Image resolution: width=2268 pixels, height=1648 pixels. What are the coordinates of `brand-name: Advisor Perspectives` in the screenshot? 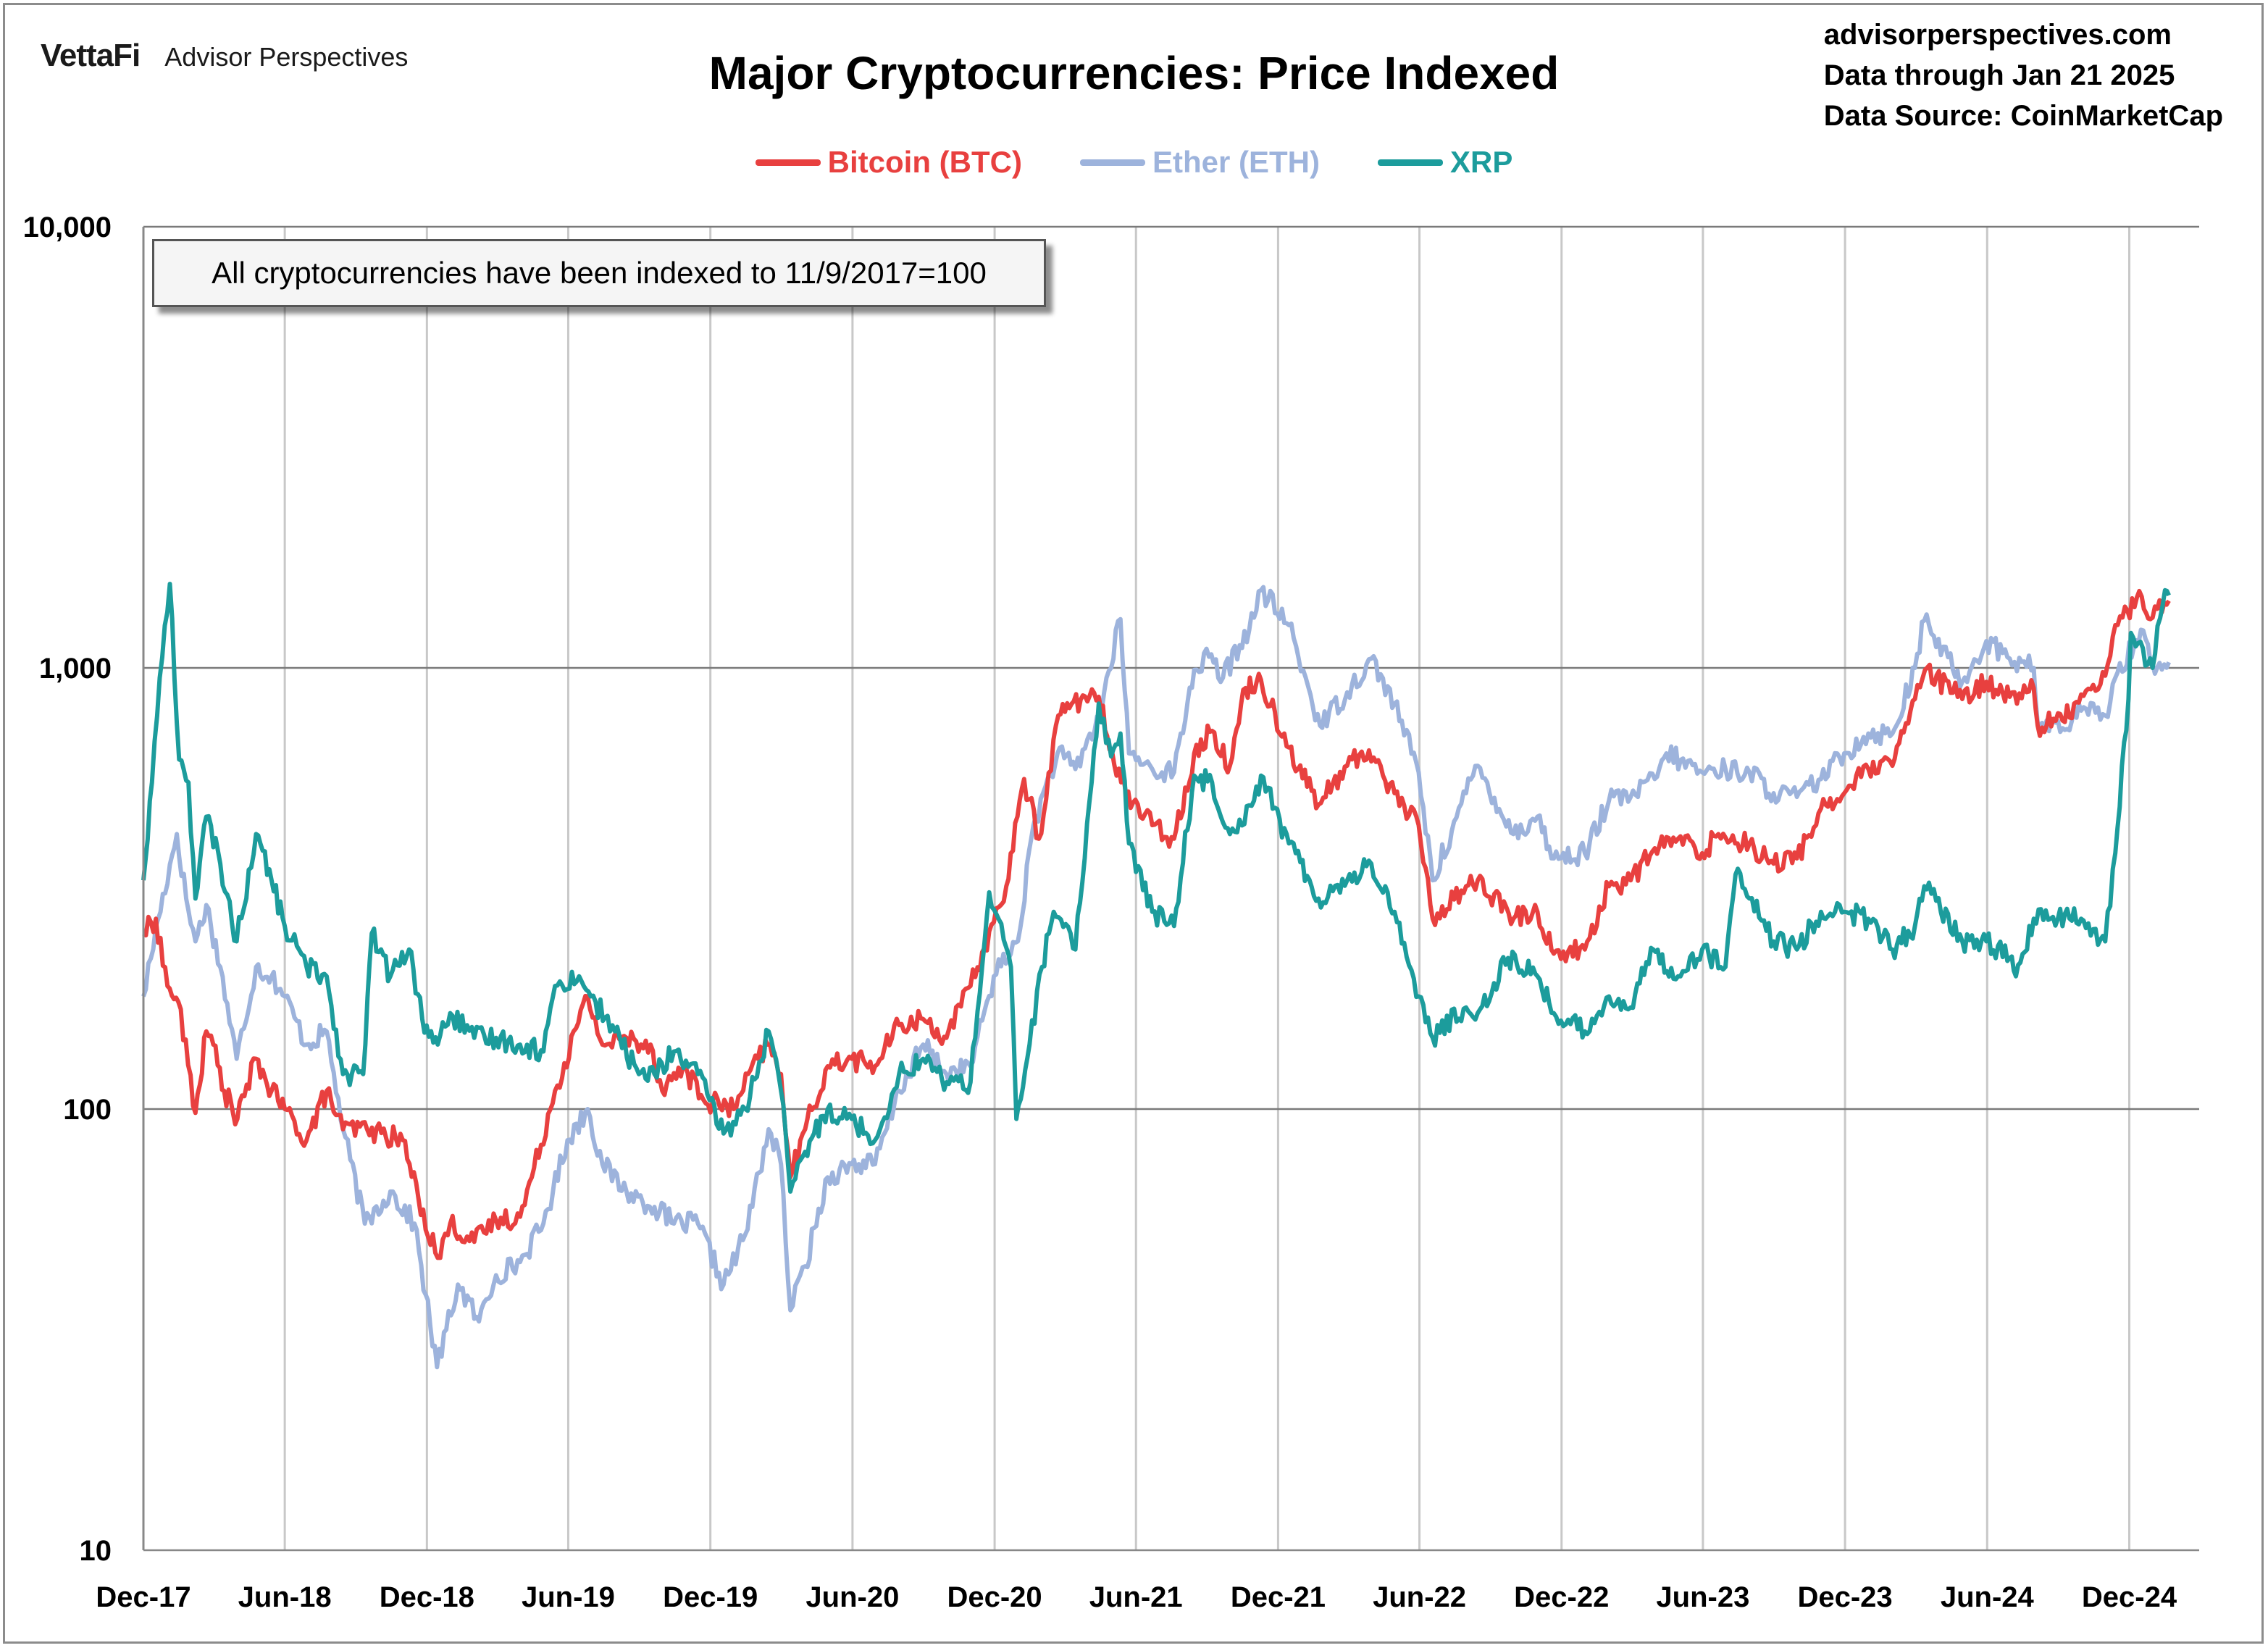 It's located at (287, 57).